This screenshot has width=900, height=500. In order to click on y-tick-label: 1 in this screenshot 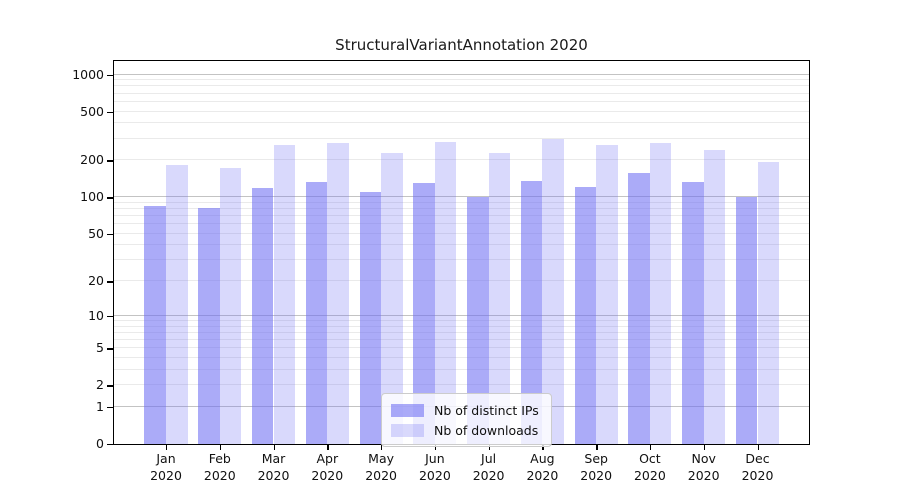, I will do `click(100, 406)`.